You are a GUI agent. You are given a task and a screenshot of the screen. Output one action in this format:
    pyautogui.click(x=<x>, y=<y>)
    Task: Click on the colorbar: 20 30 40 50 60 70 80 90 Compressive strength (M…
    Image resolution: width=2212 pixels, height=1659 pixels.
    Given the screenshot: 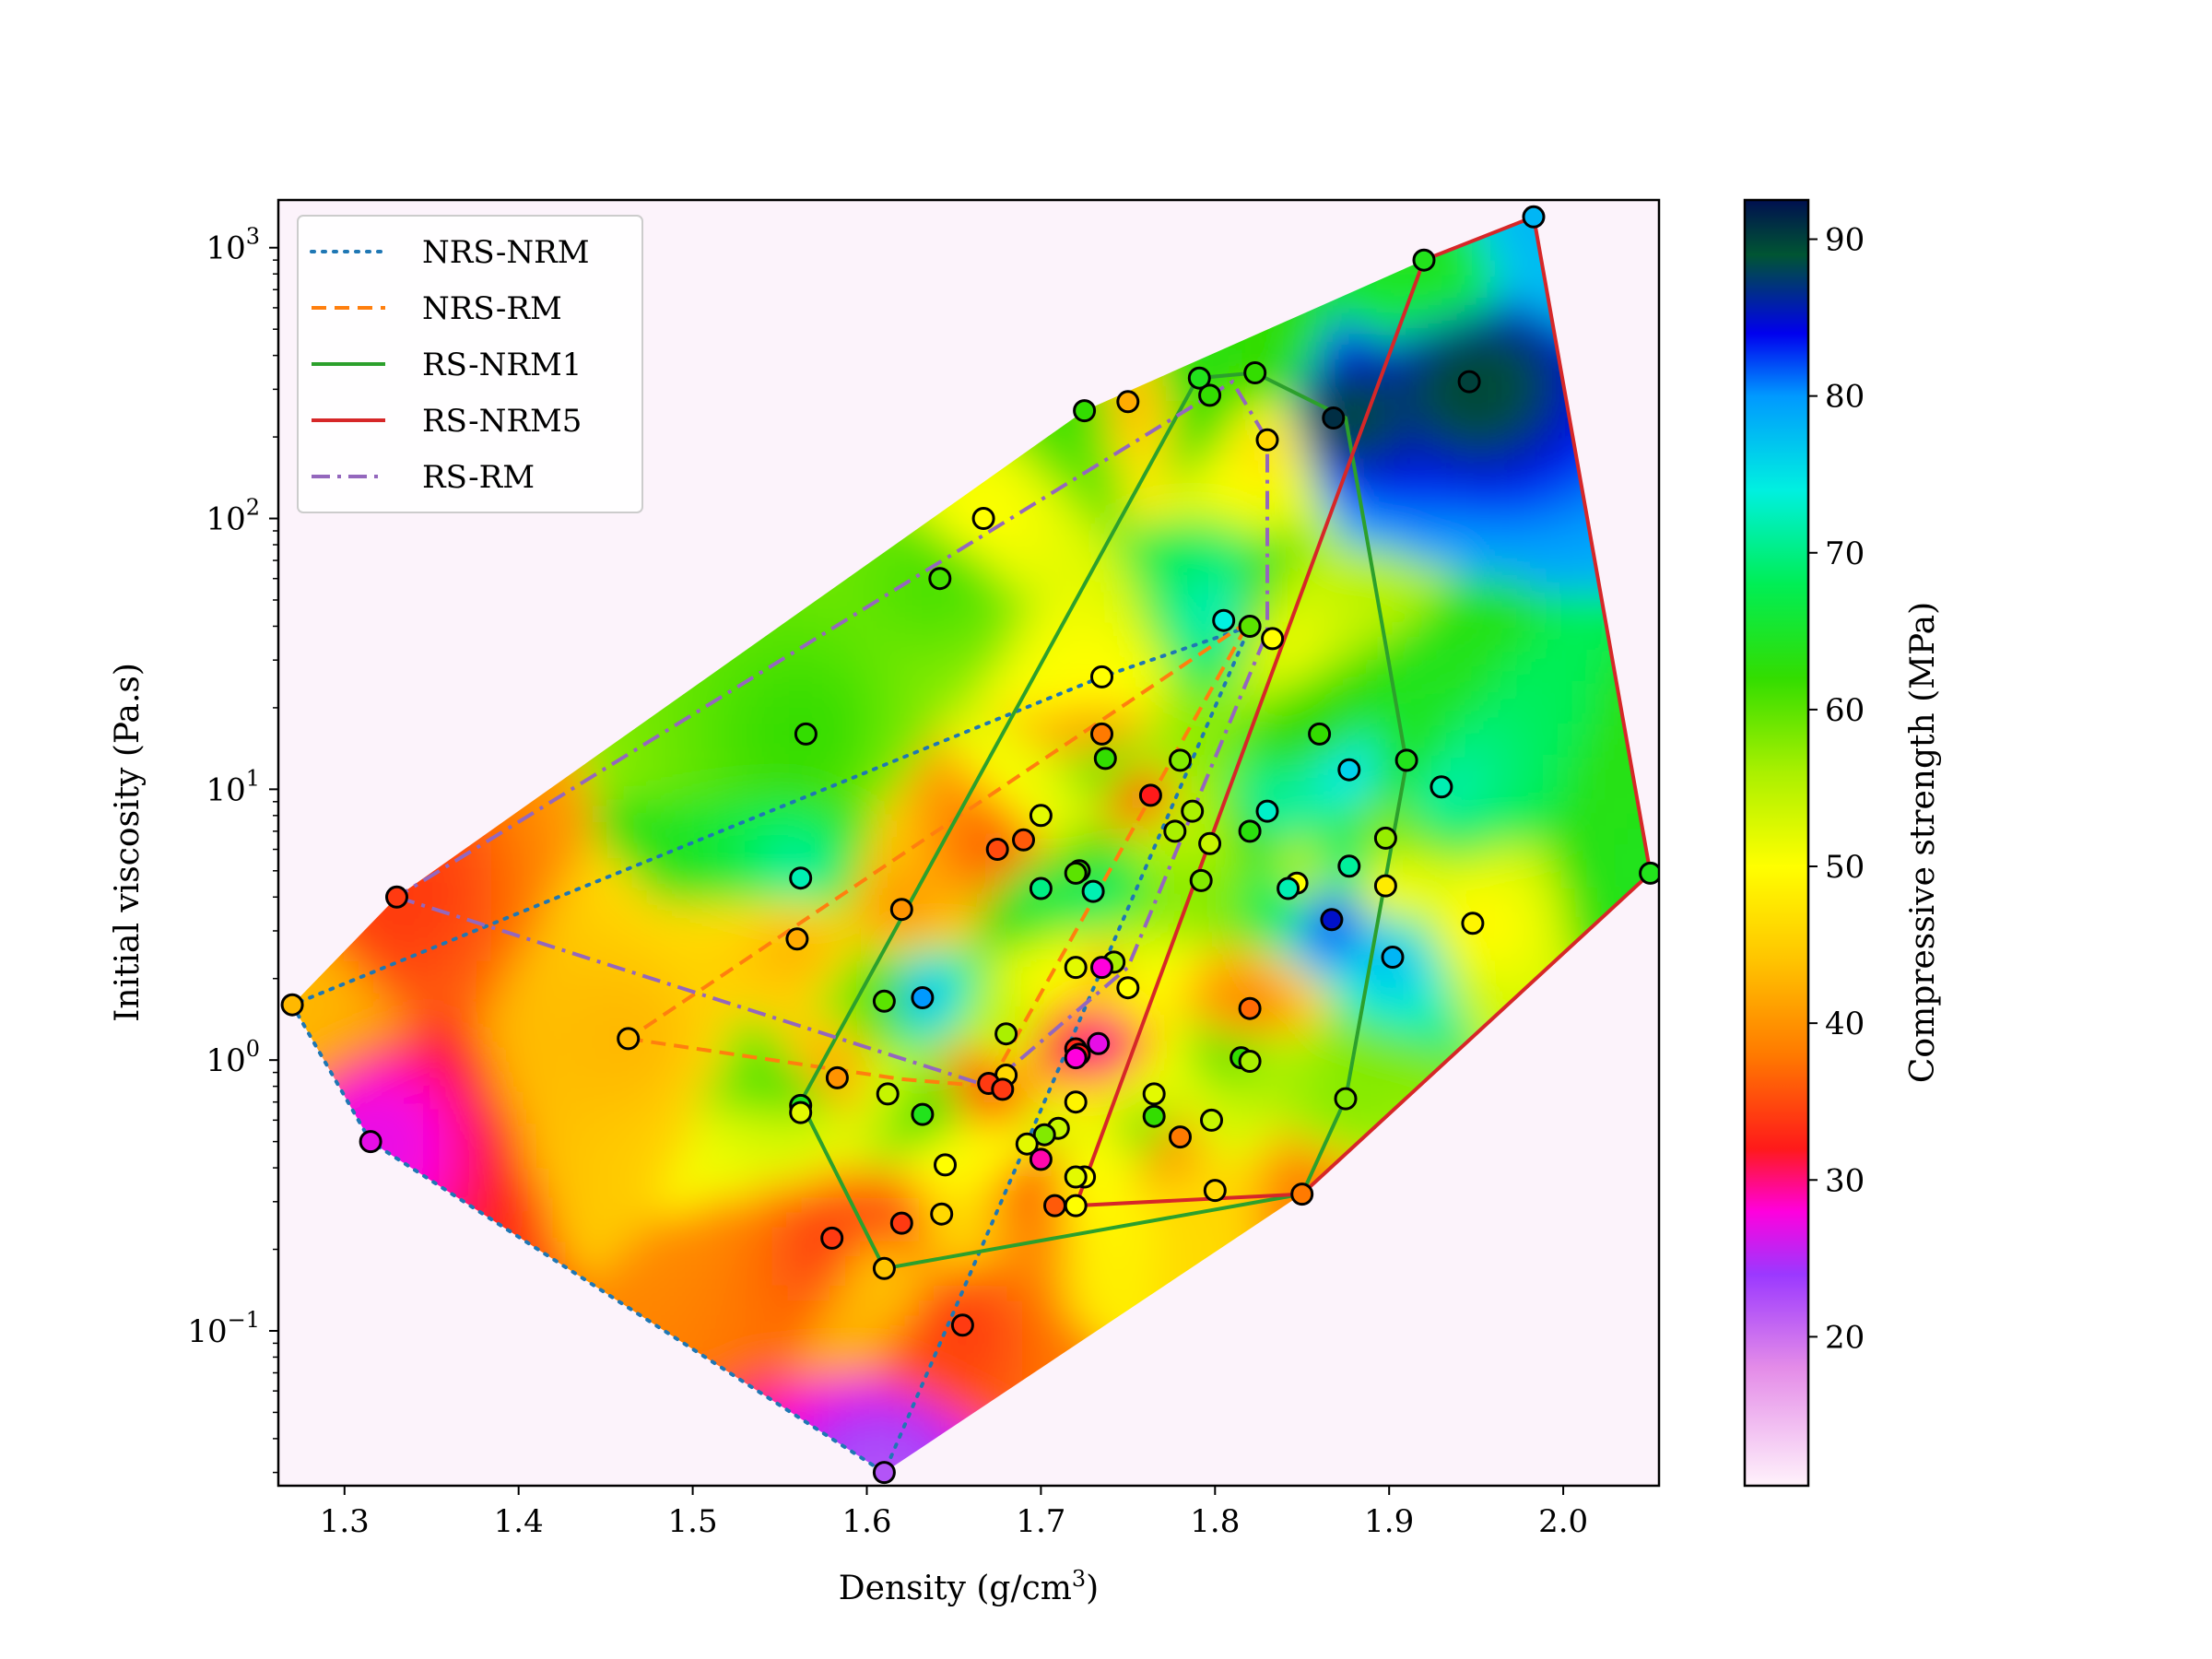 What is the action you would take?
    pyautogui.click(x=1842, y=843)
    